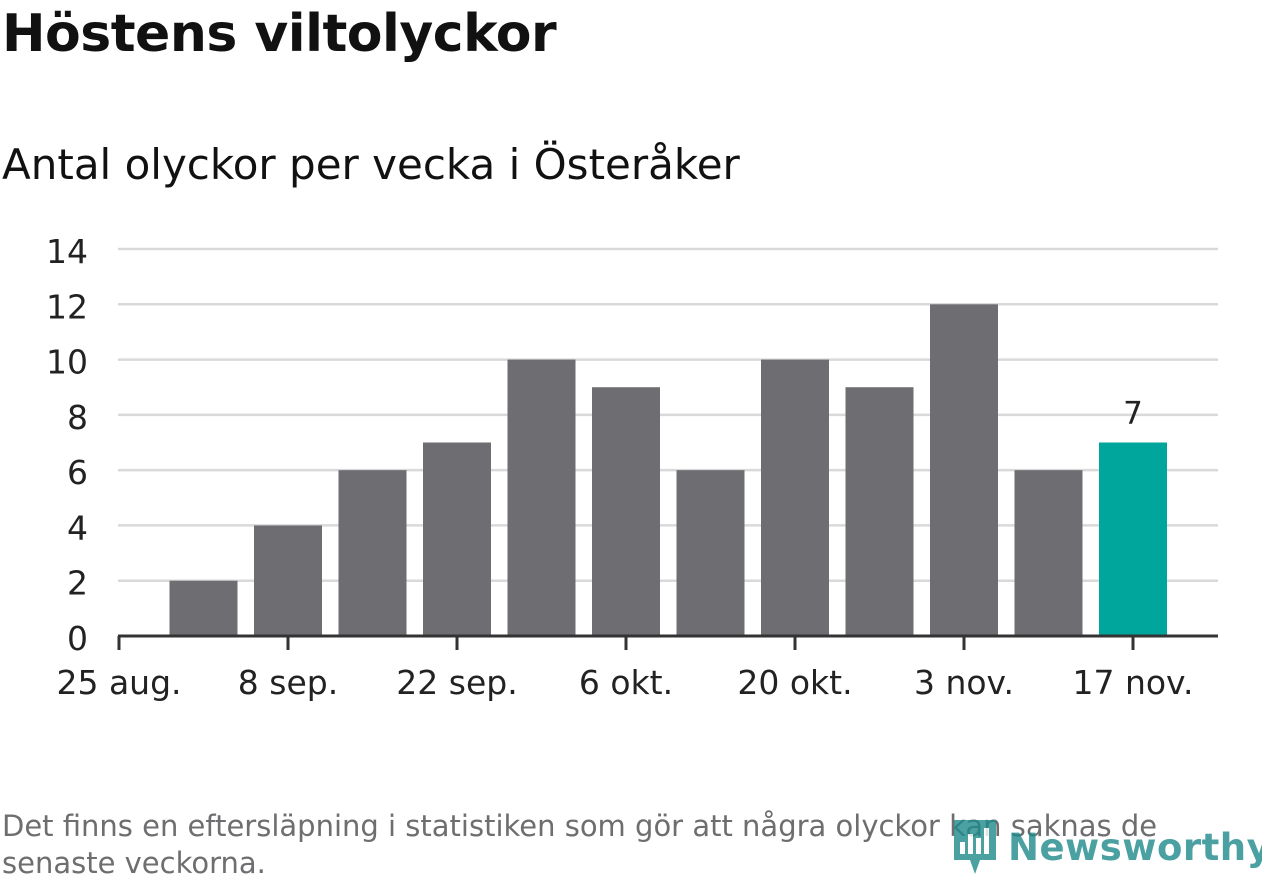 The width and height of the screenshot is (1262, 882). Describe the element at coordinates (77, 417) in the screenshot. I see `y-tick-label: 8` at that location.